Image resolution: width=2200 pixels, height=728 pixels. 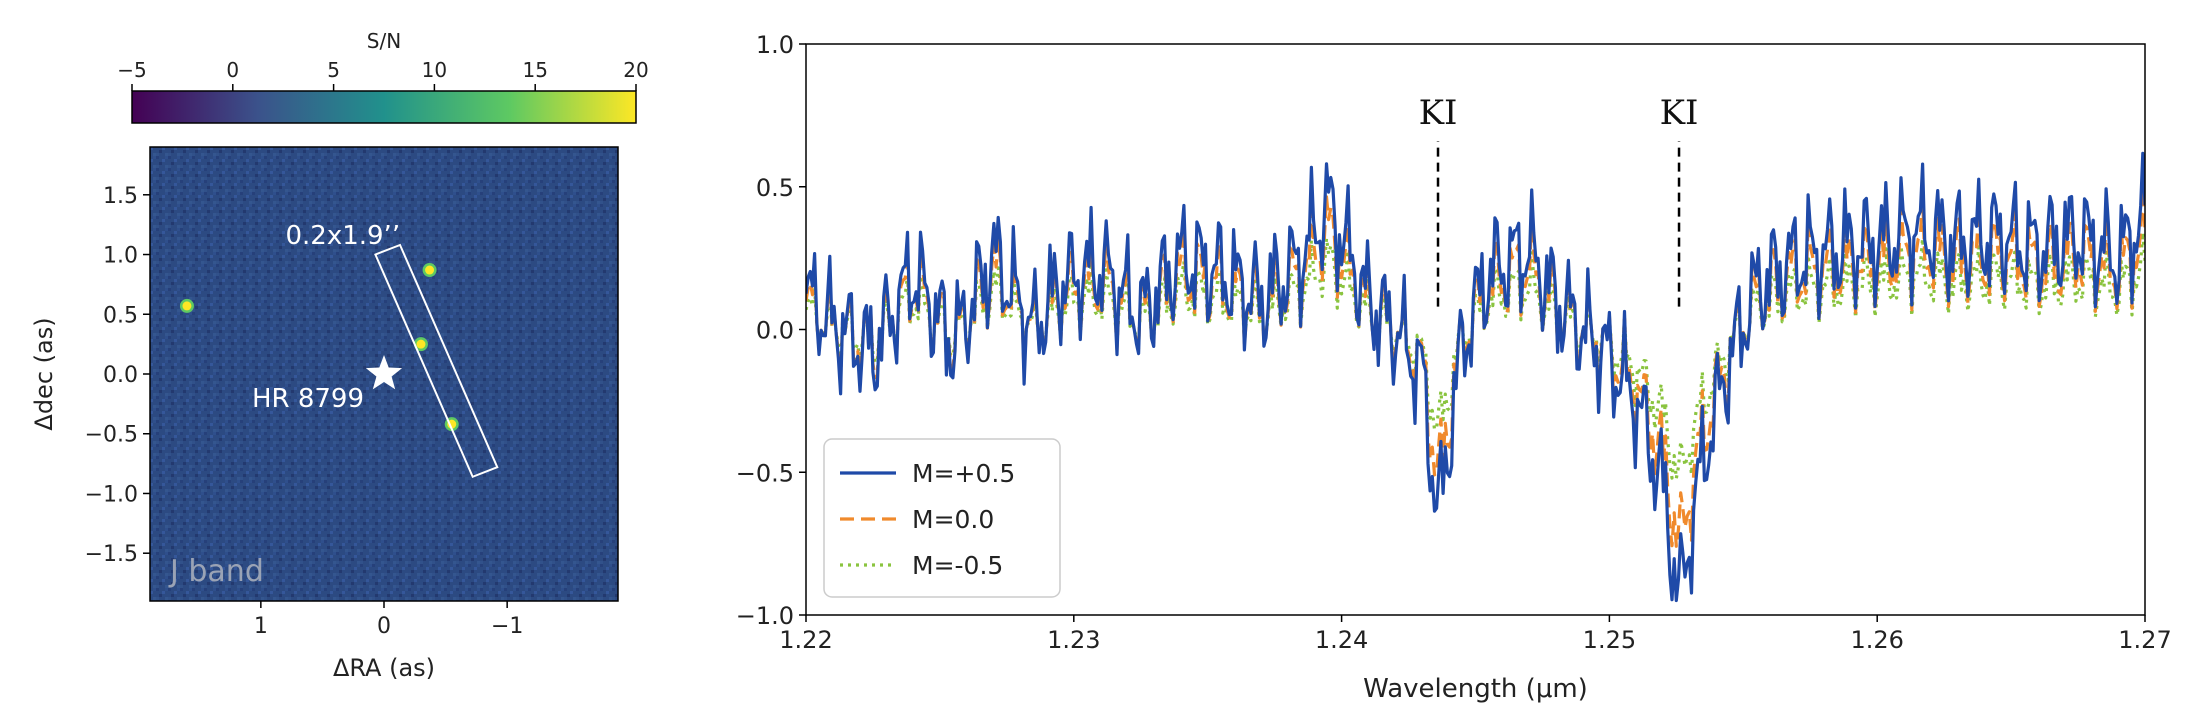 I want to click on legend-box, so click(x=942, y=518).